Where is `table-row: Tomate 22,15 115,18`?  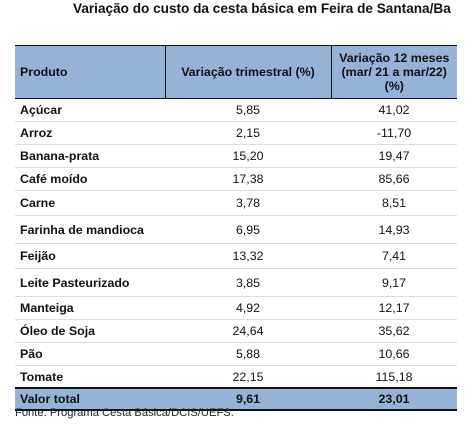
table-row: Tomate 22,15 115,18 is located at coordinates (236, 377).